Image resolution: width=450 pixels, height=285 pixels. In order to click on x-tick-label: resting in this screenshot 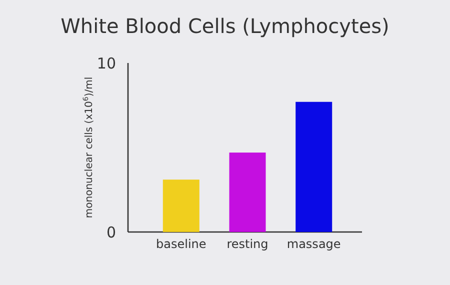, I will do `click(247, 244)`.